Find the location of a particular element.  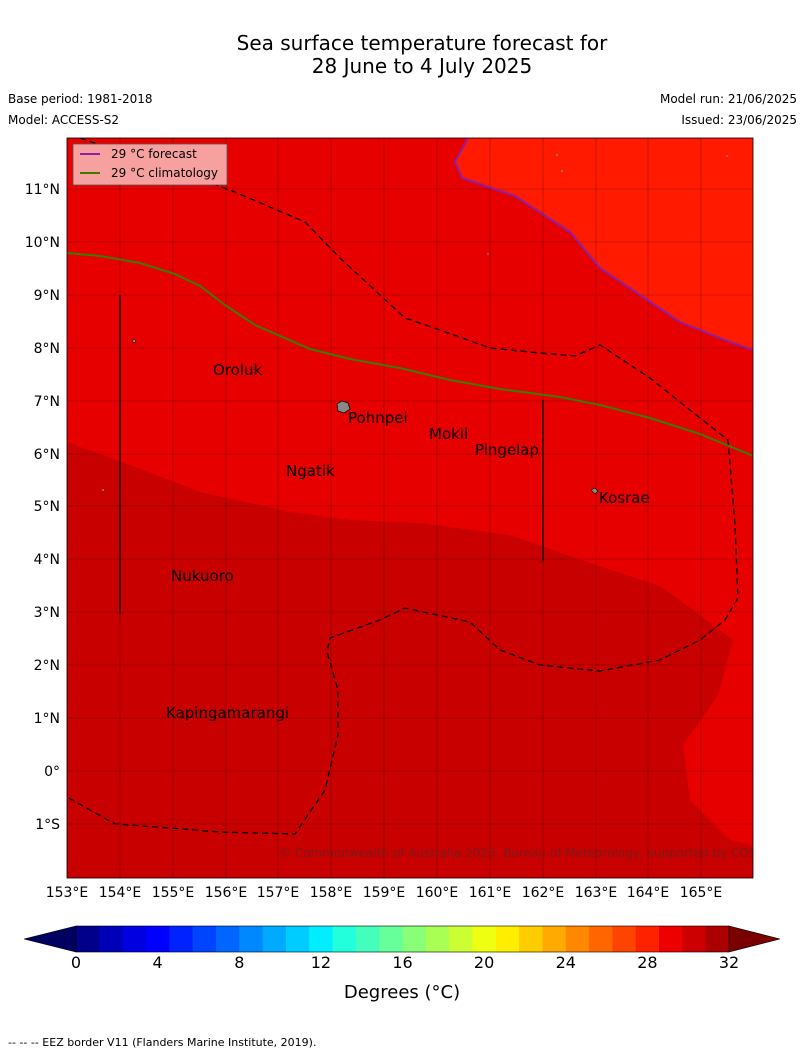

lat-tick-label: 1°S is located at coordinates (47, 825).